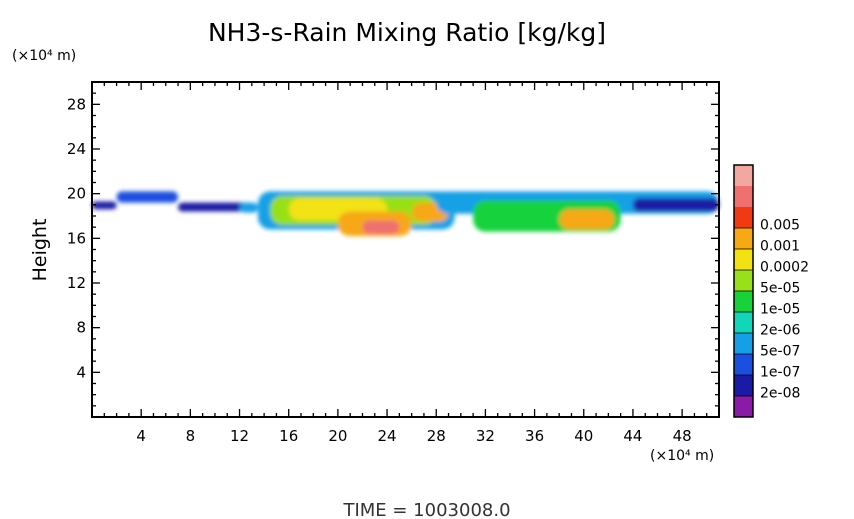 The height and width of the screenshot is (519, 854). I want to click on y-axis-unit: (×10⁴ m), so click(44, 56).